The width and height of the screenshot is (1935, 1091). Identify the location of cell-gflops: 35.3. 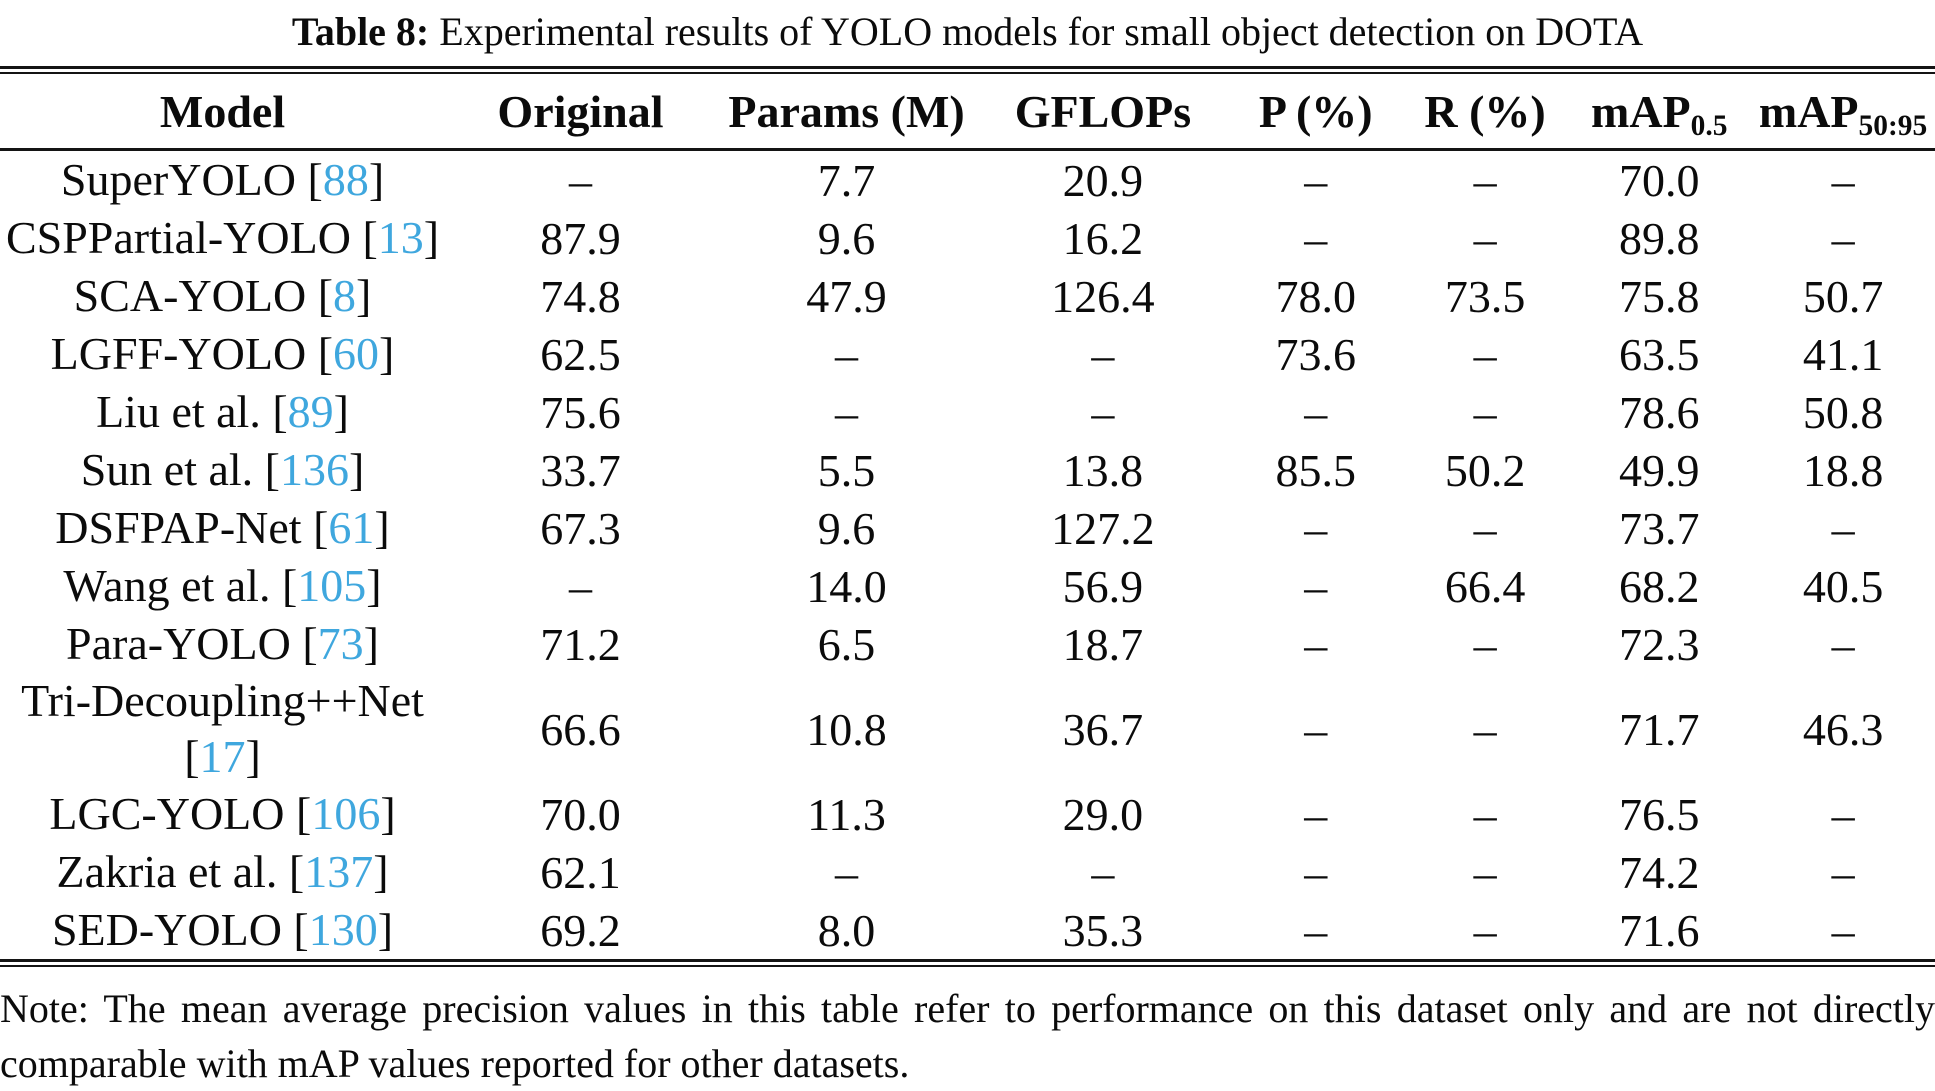
(1103, 930).